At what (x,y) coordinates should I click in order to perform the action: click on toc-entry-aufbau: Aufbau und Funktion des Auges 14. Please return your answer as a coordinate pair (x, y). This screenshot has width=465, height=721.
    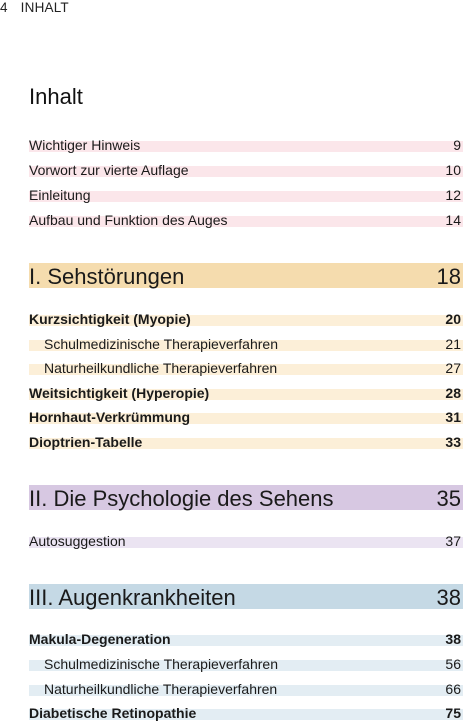
    Looking at the image, I should click on (246, 218).